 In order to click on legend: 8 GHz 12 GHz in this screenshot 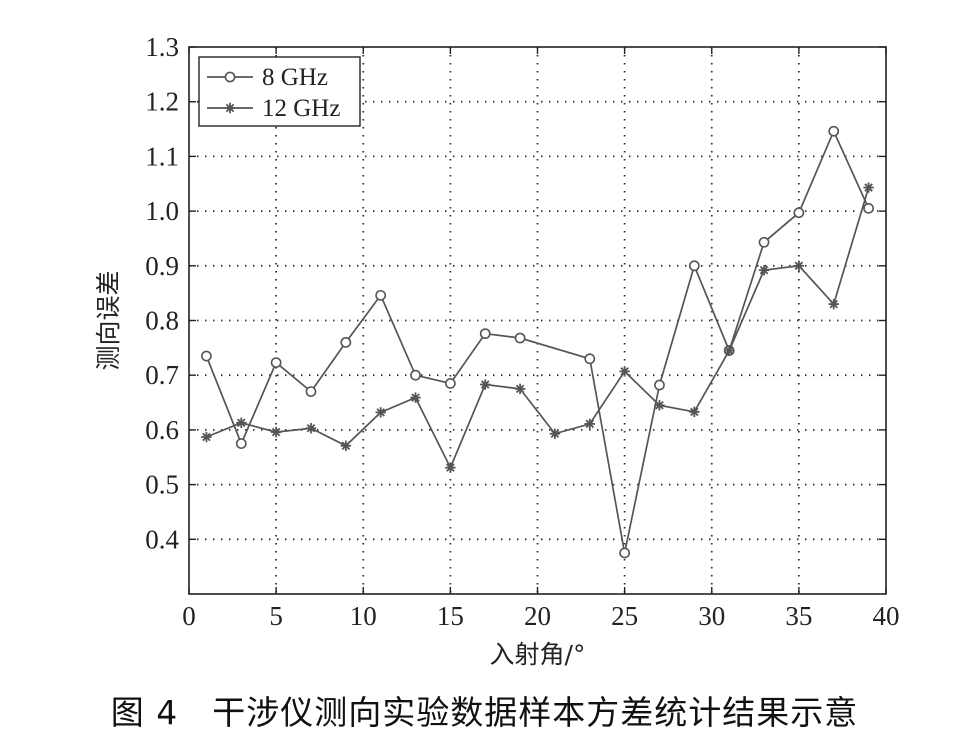, I will do `click(279, 91)`.